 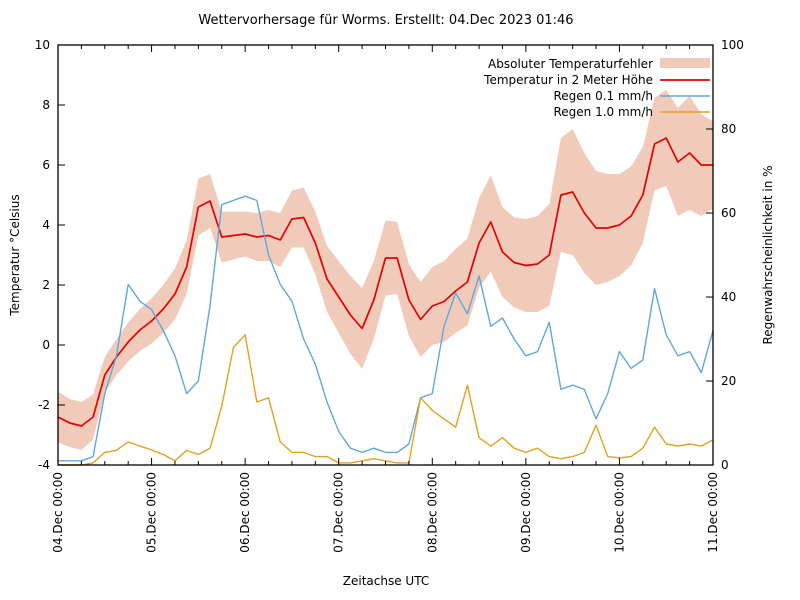 What do you see at coordinates (245, 512) in the screenshot?
I see `x-tick-label: 06.Dec 00:00` at bounding box center [245, 512].